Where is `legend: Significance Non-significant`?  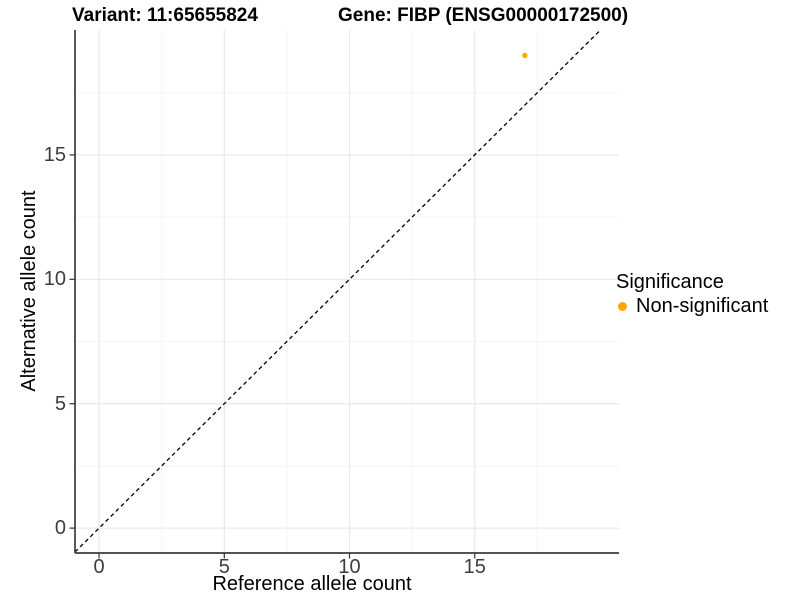 legend: Significance Non-significant is located at coordinates (692, 294).